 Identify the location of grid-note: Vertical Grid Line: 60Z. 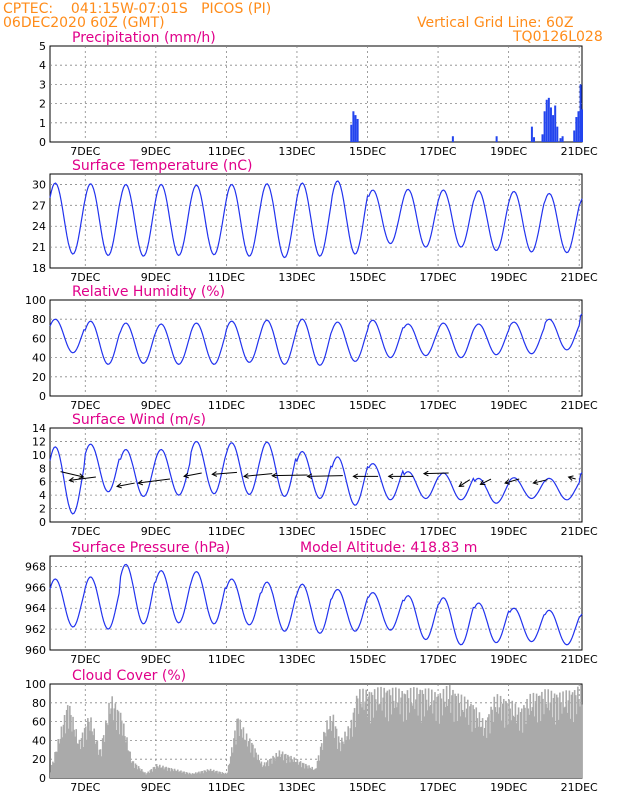
(495, 23).